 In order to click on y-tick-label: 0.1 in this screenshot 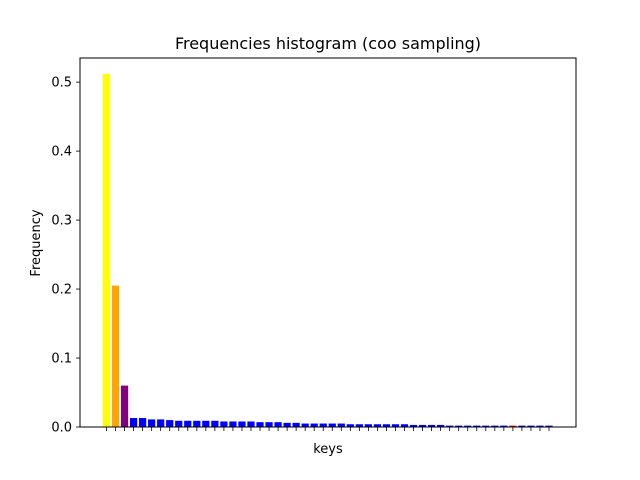, I will do `click(61, 359)`.